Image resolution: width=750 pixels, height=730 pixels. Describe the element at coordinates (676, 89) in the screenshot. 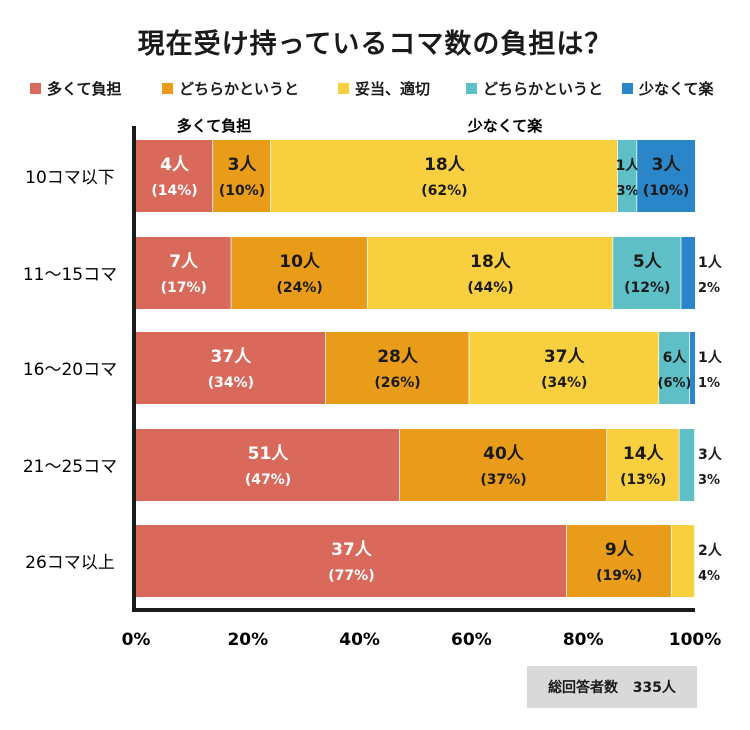

I see `legend-label: 少なくて楽` at that location.